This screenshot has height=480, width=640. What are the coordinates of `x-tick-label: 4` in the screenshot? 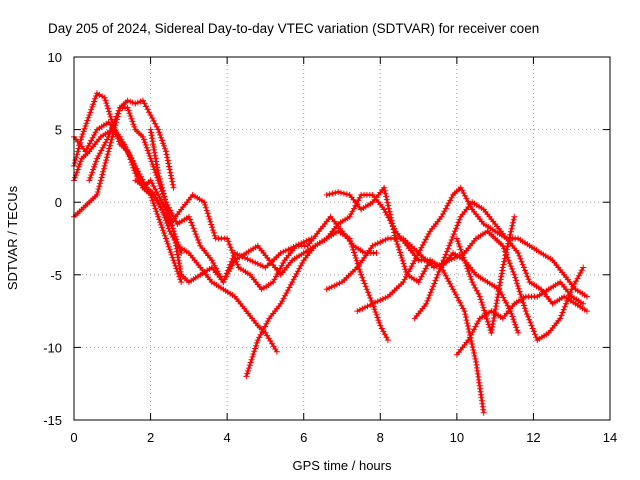 It's located at (227, 437).